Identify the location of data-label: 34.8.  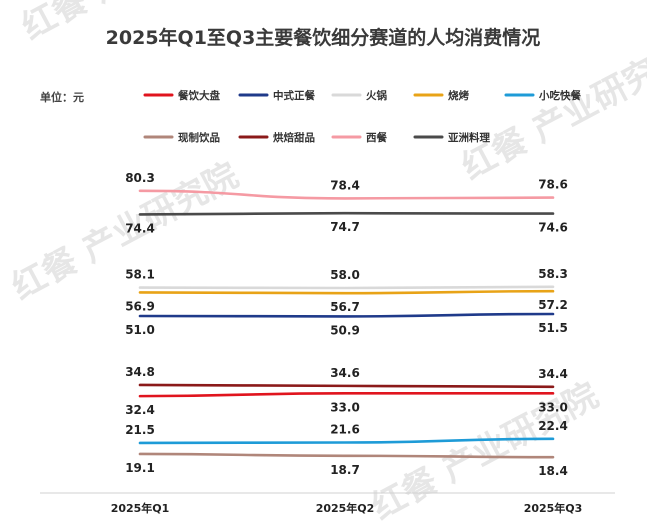
(140, 372).